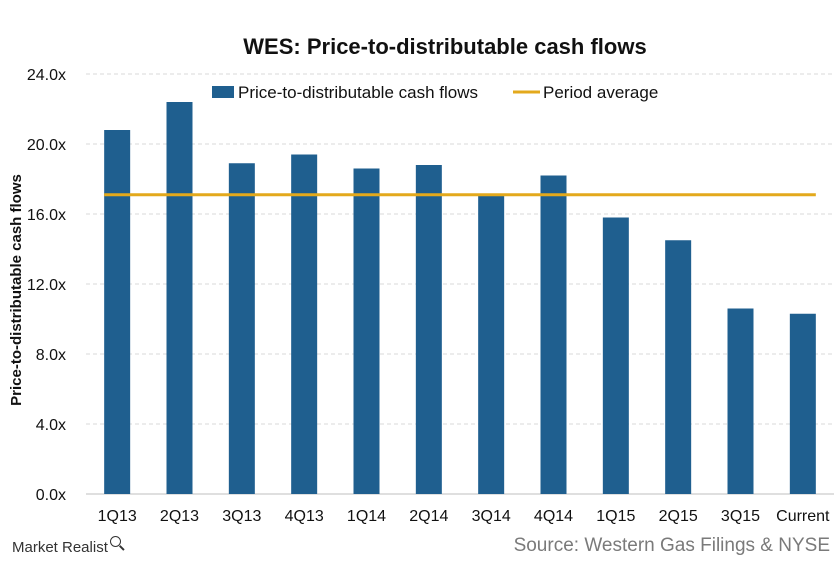 The width and height of the screenshot is (840, 580). What do you see at coordinates (491, 516) in the screenshot?
I see `x-tick-label: 3Q14` at bounding box center [491, 516].